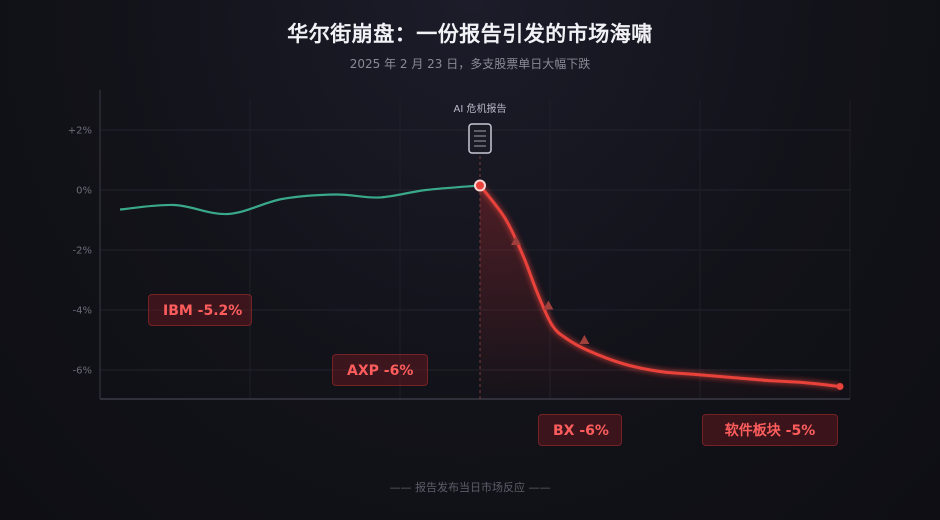  I want to click on badge-ibm: IBM -5.2%, so click(200, 310).